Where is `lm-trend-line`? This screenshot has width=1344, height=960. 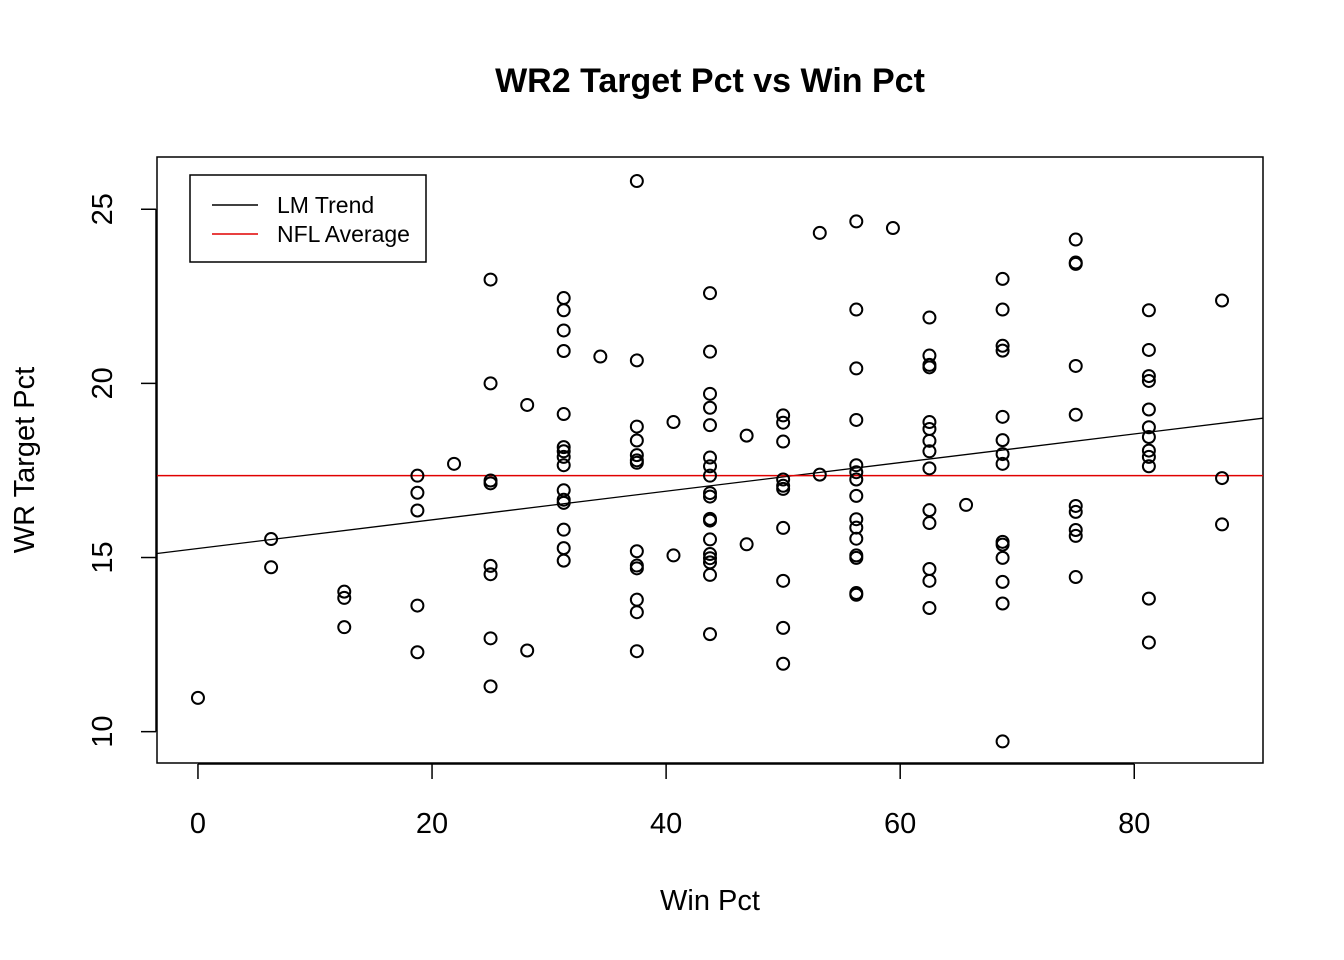 lm-trend-line is located at coordinates (710, 486).